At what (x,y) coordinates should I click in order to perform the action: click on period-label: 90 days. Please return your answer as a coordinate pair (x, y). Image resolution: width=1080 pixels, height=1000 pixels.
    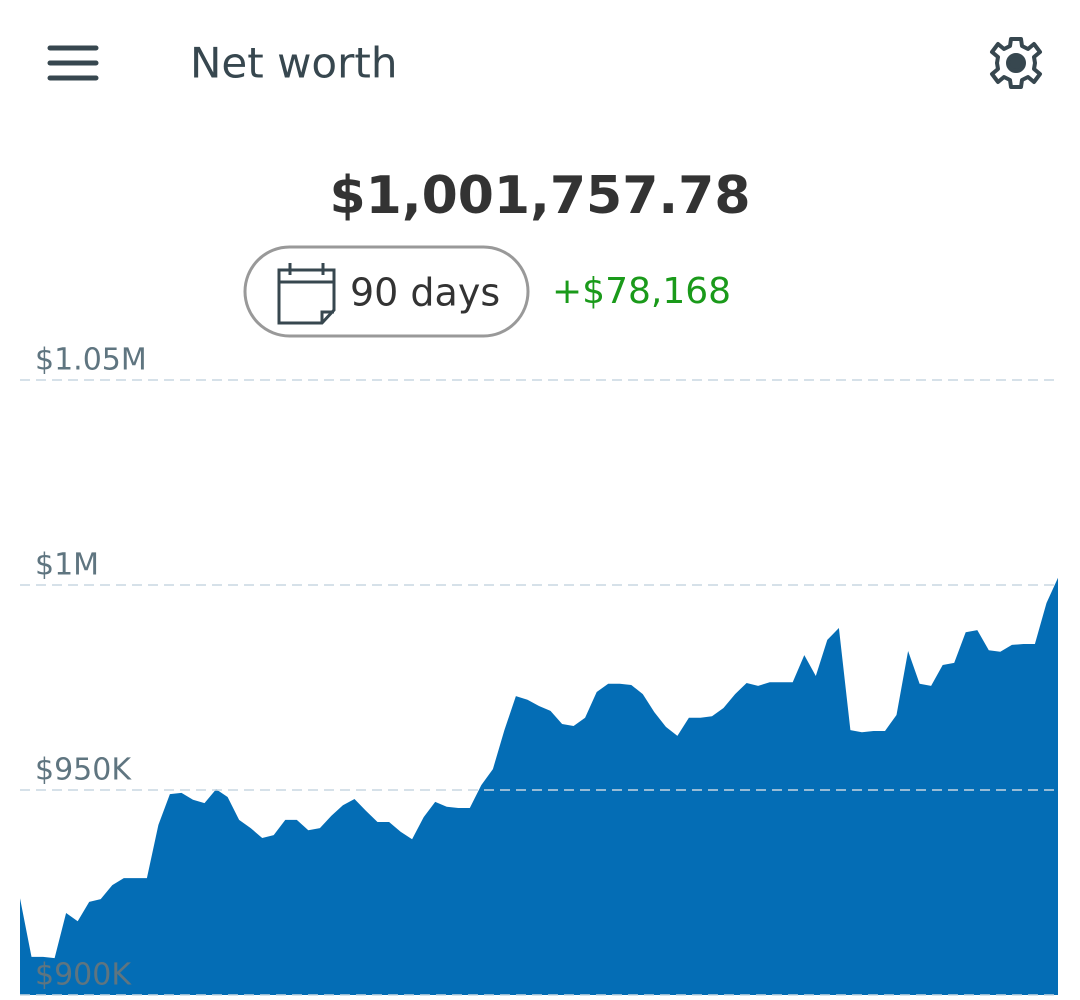
    Looking at the image, I should click on (425, 293).